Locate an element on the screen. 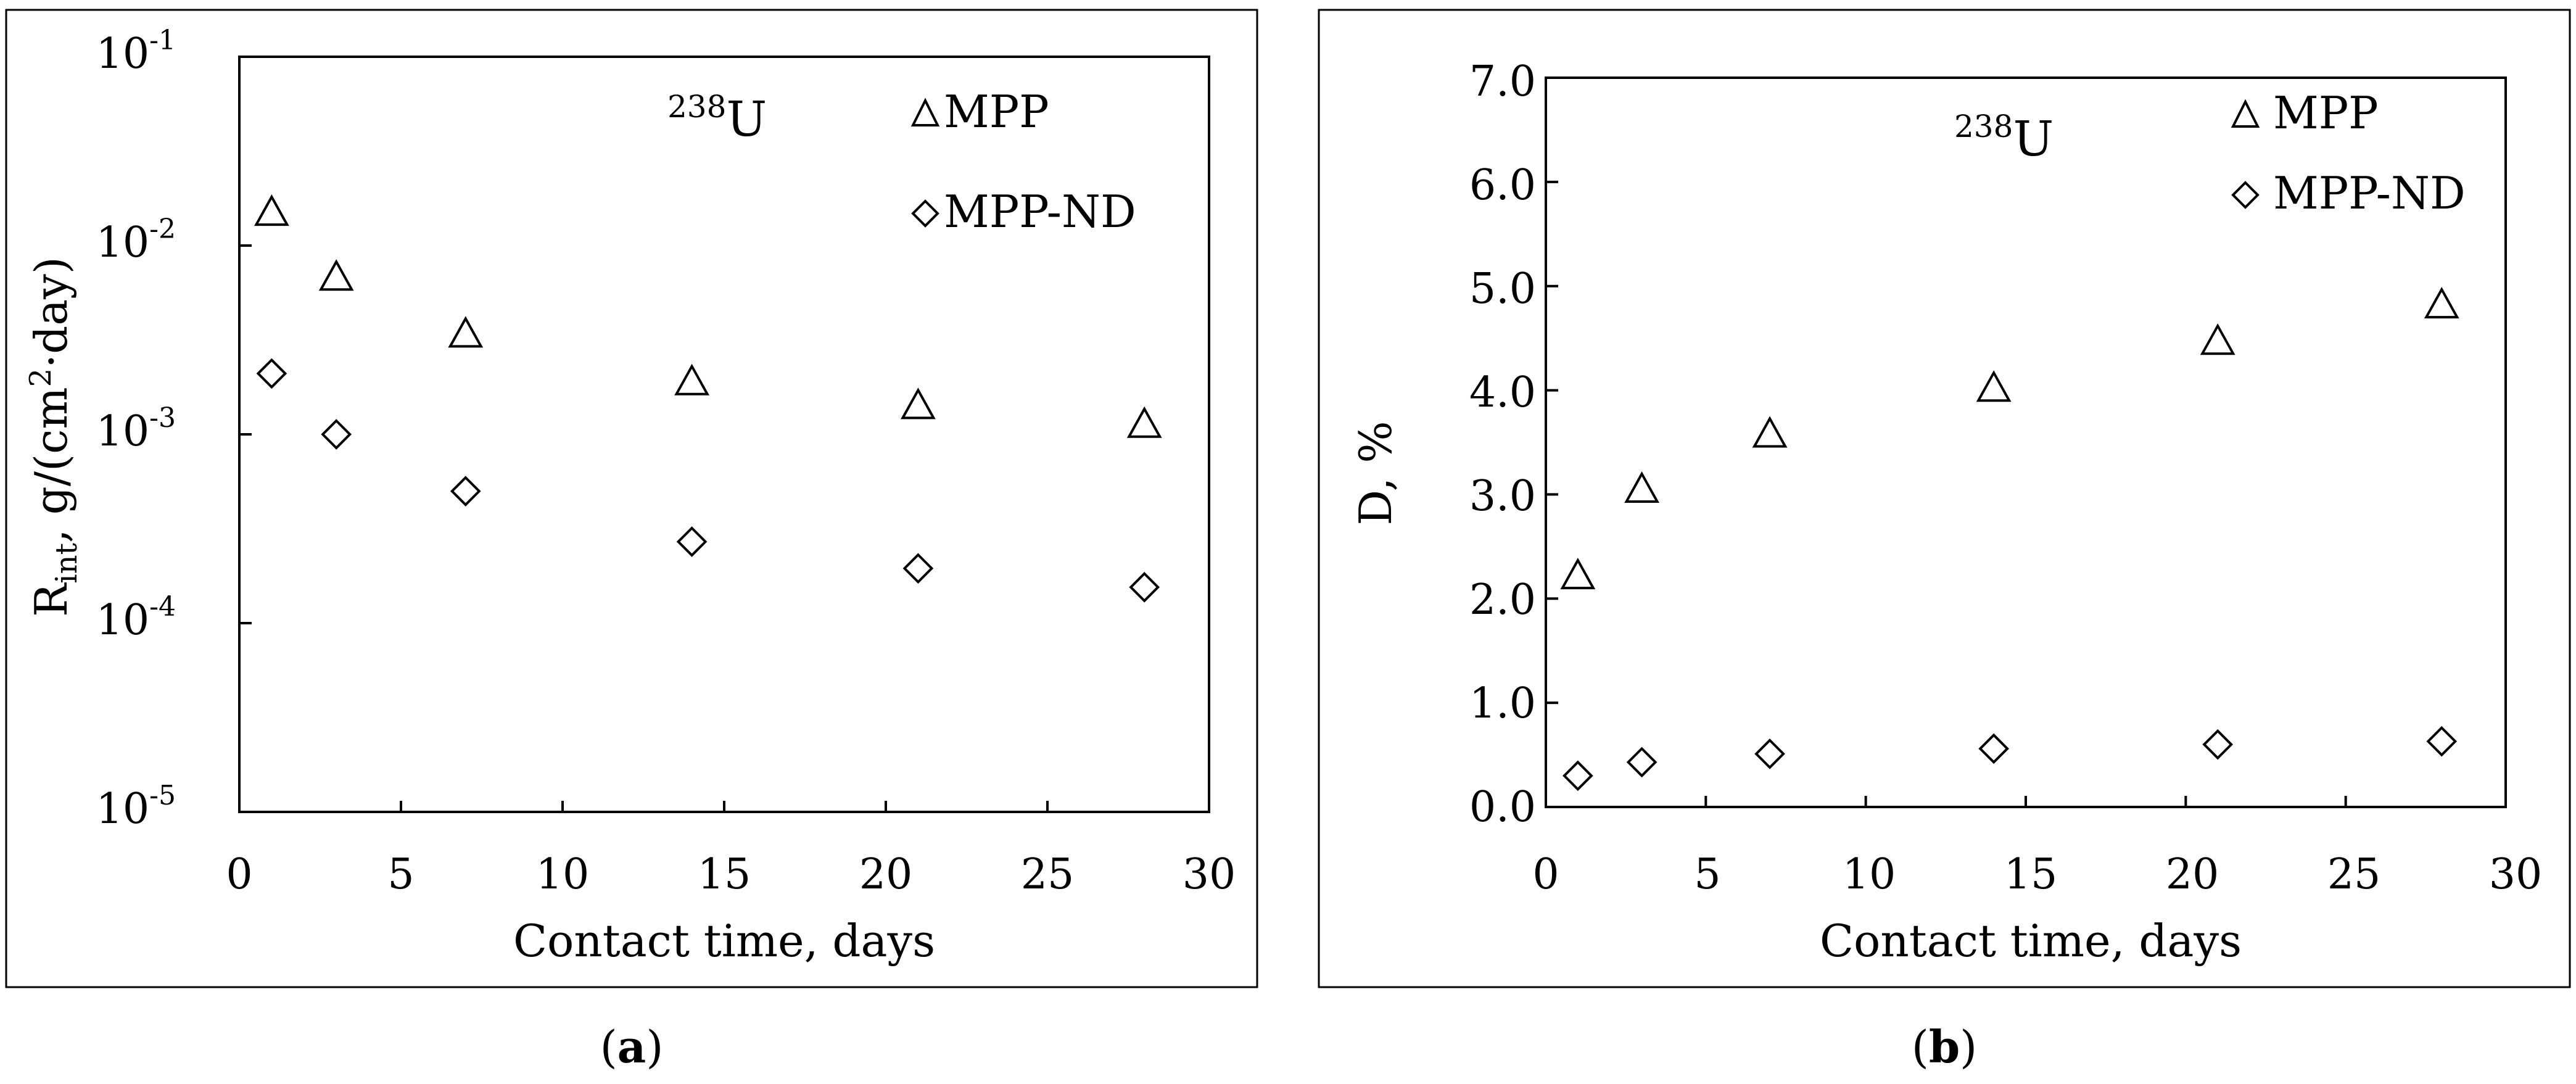 The image size is (2576, 1084). panel-a-xtick-label: 15 is located at coordinates (724, 874).